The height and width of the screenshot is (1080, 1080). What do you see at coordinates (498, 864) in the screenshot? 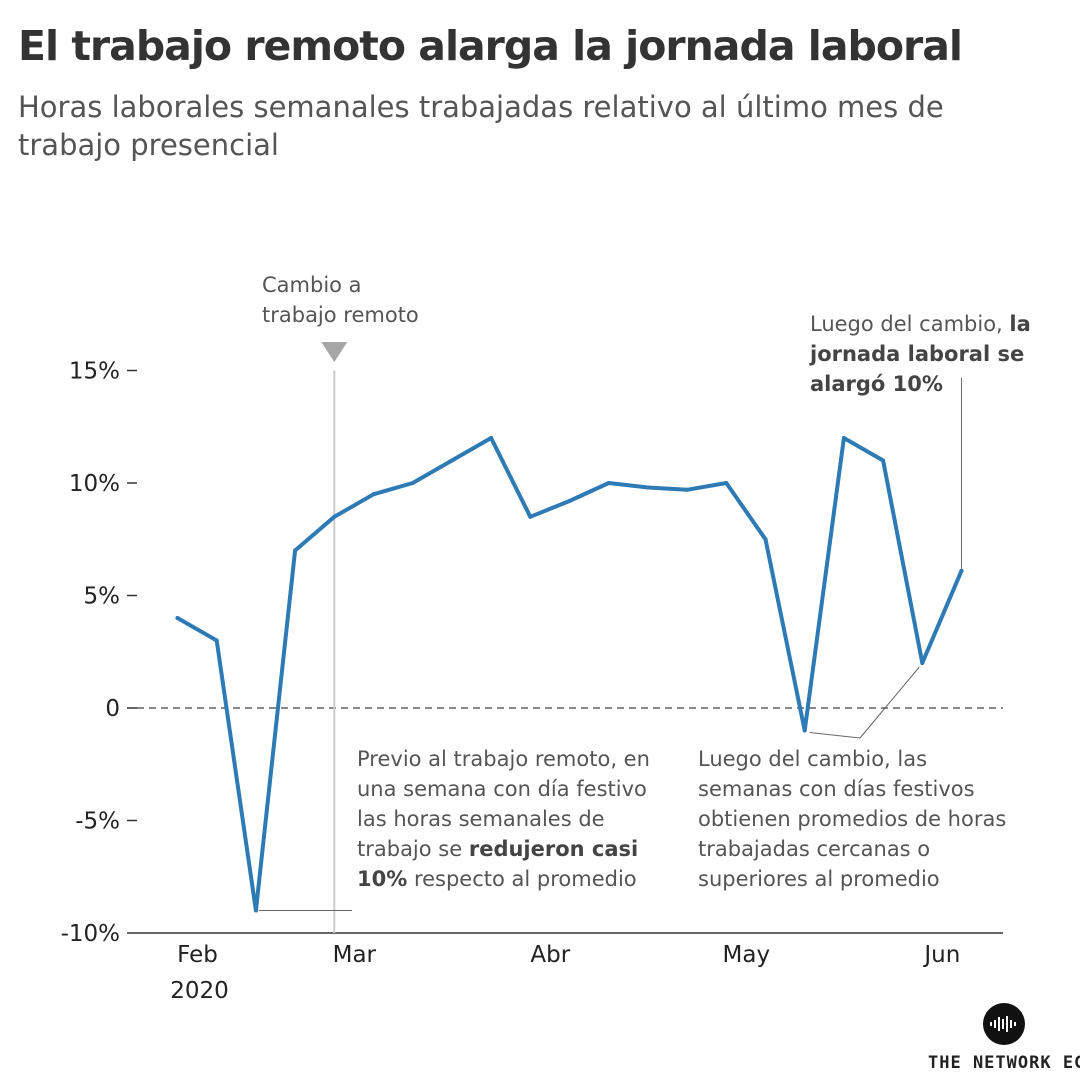
I see `holiday-before-highlight: redujeron casi 10%` at bounding box center [498, 864].